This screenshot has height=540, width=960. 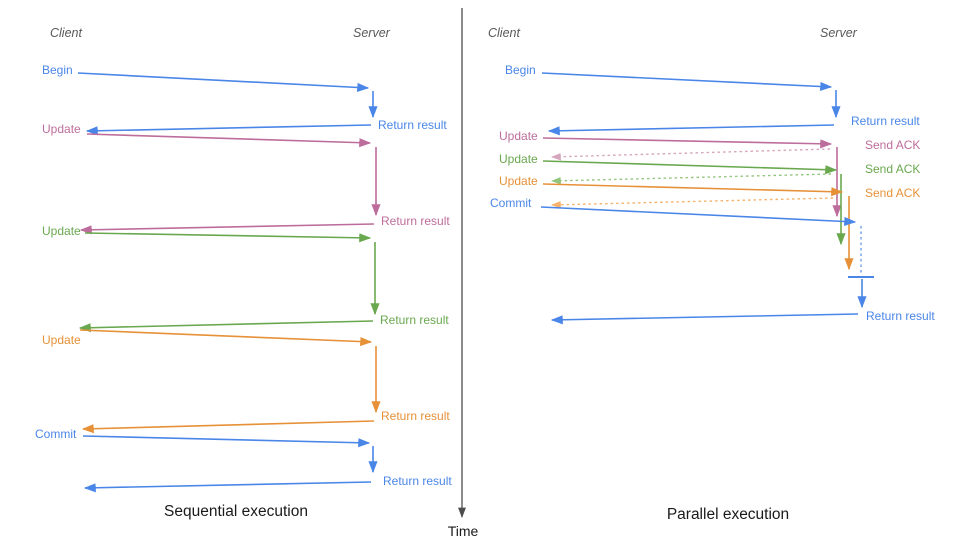 I want to click on seq-call-begin, so click(x=227, y=104).